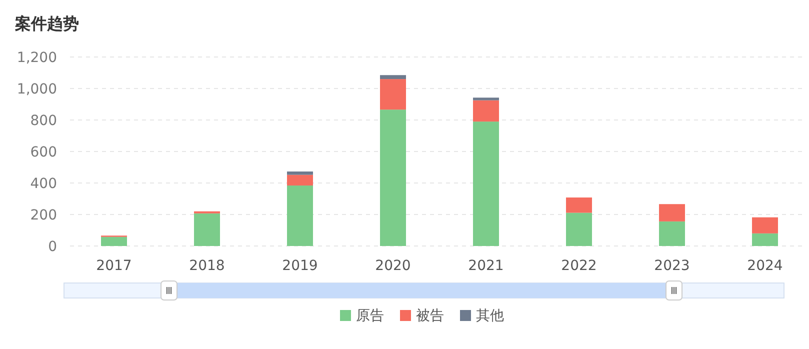 Image resolution: width=809 pixels, height=349 pixels. What do you see at coordinates (430, 316) in the screenshot?
I see `legend-label: 被告` at bounding box center [430, 316].